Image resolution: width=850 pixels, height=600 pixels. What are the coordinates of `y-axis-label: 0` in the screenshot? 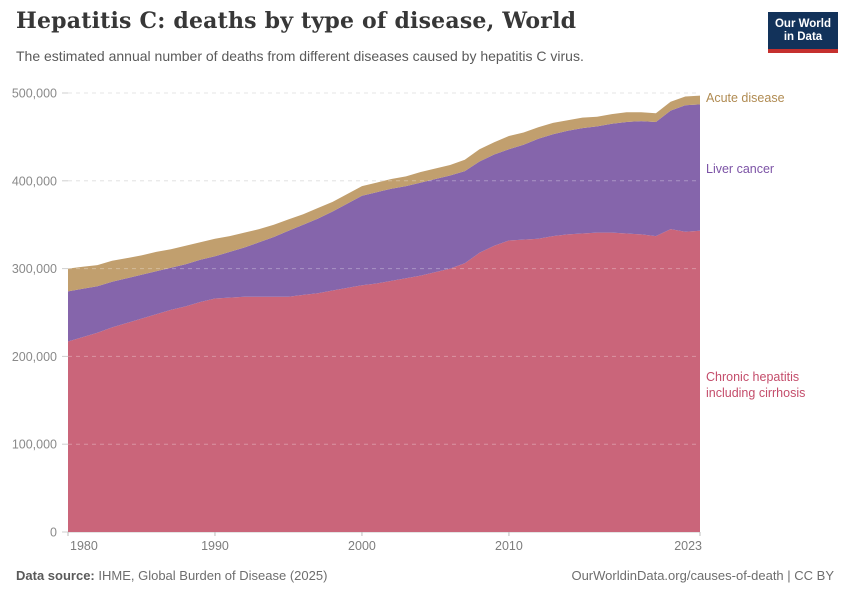 It's located at (53, 533).